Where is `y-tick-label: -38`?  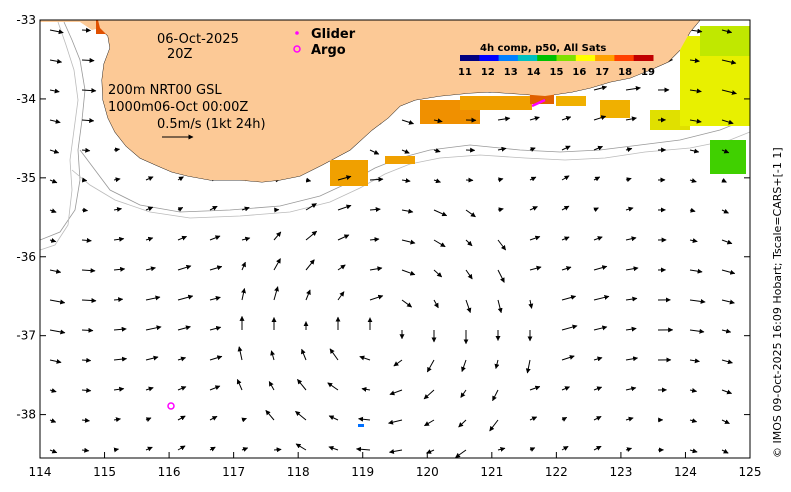
y-tick-label: -38 is located at coordinates (26, 415).